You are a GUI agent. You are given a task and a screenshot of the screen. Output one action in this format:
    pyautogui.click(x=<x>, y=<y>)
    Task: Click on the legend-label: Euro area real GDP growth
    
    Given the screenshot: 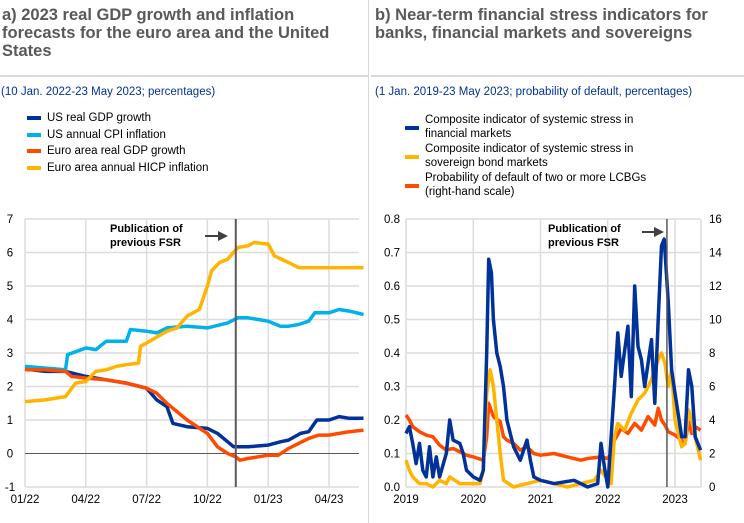 What is the action you would take?
    pyautogui.click(x=116, y=151)
    